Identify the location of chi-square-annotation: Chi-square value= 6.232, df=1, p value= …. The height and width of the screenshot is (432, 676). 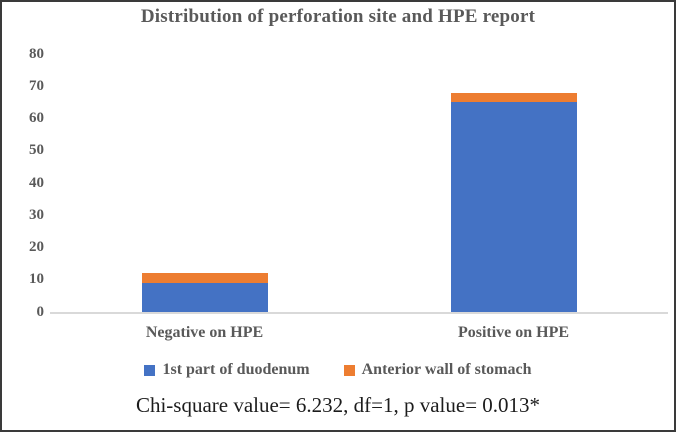
(338, 405).